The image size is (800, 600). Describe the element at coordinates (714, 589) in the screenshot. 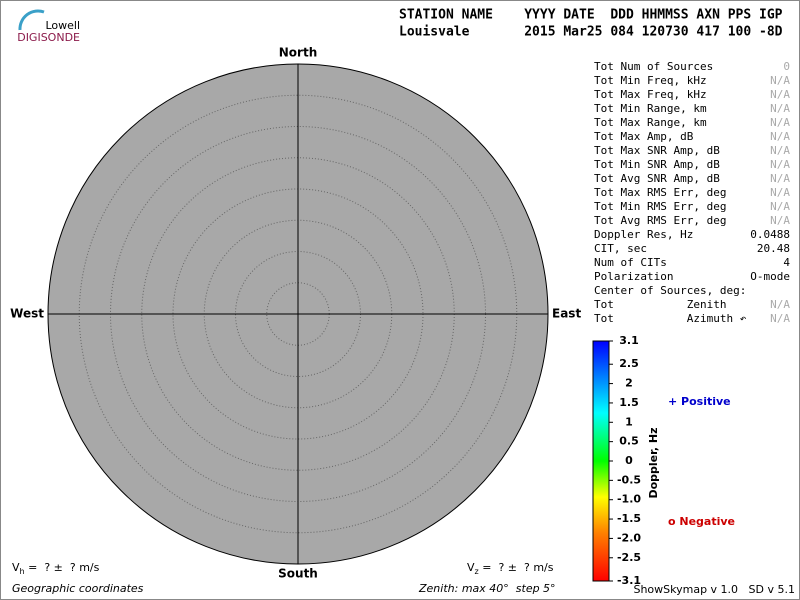

I see `version: ShowSkymap v 1.0 SD v 5.1` at that location.